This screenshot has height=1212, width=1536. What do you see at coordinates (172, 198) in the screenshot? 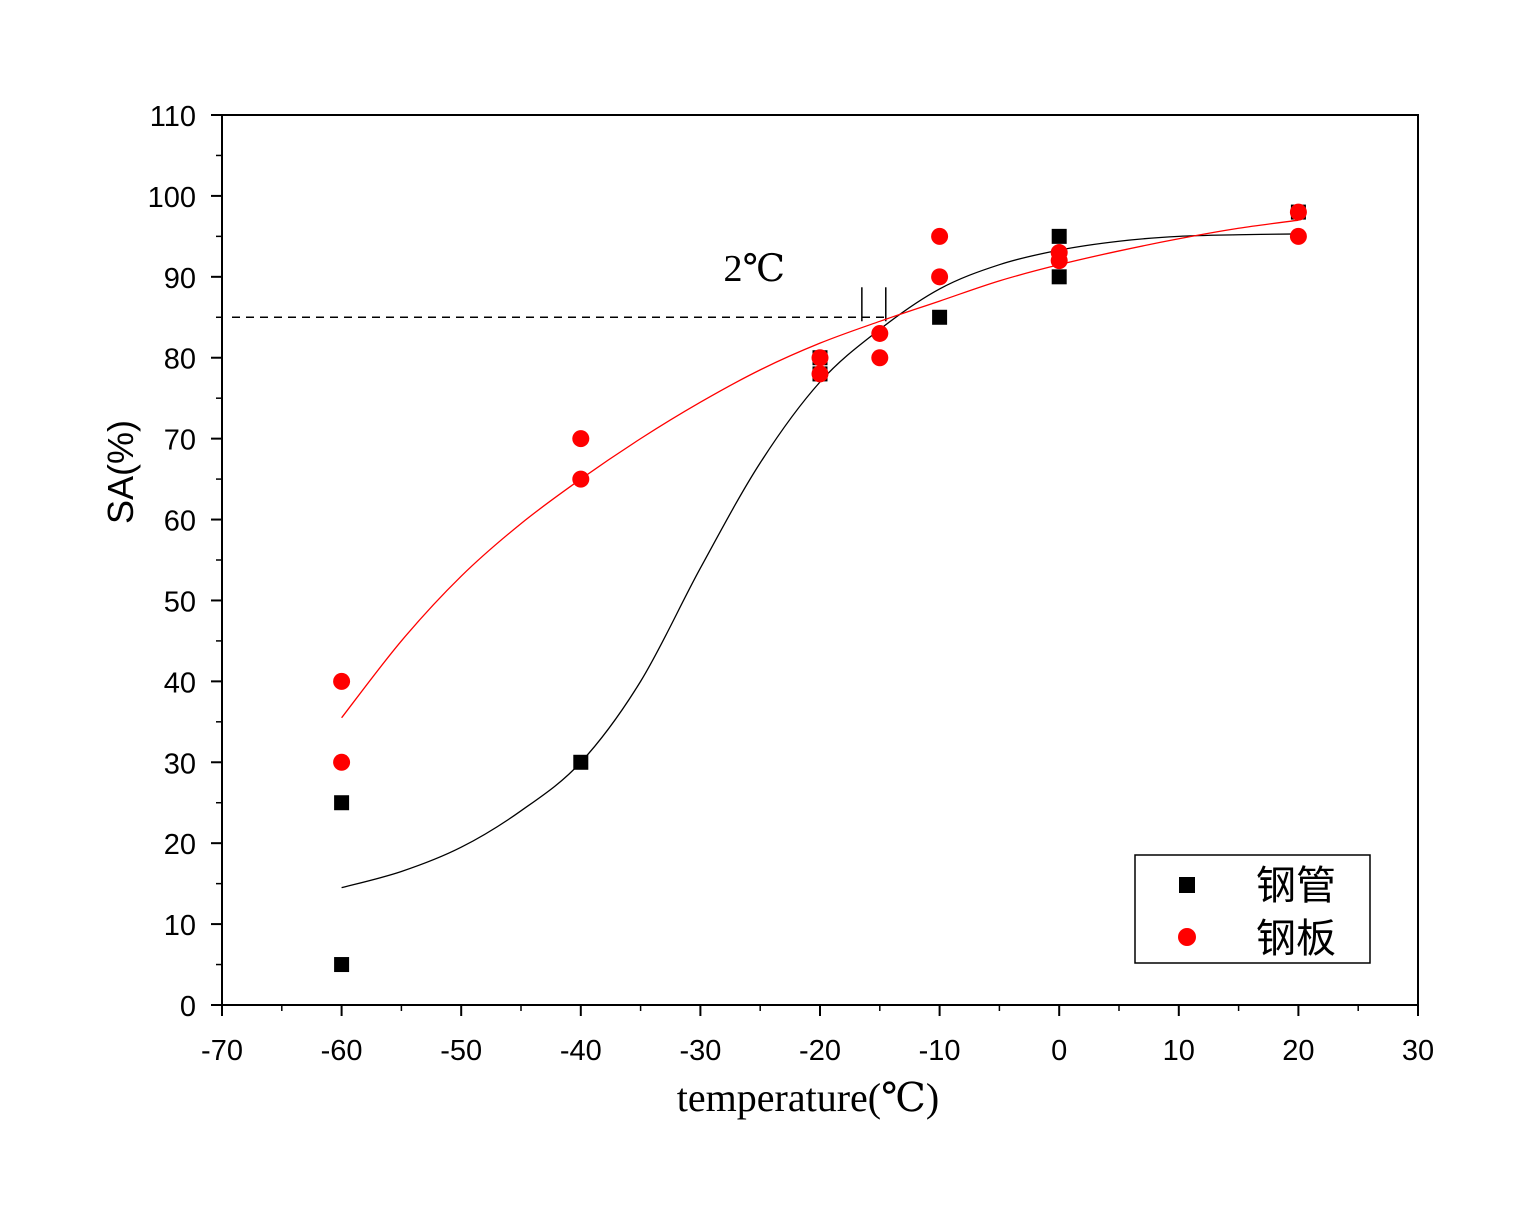
I see `y-tick-label: 100` at bounding box center [172, 198].